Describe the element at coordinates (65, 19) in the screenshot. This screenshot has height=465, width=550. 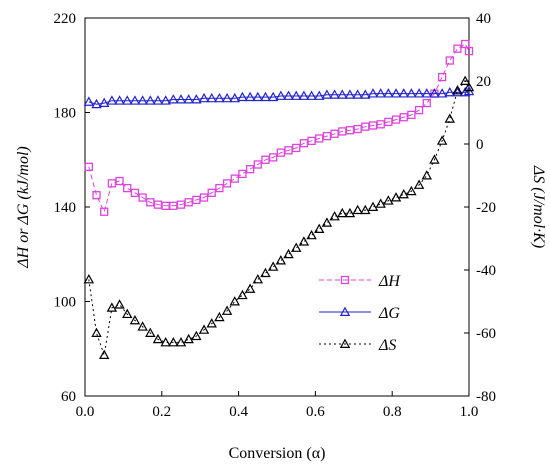
I see `y-left-tick-label: 220` at that location.